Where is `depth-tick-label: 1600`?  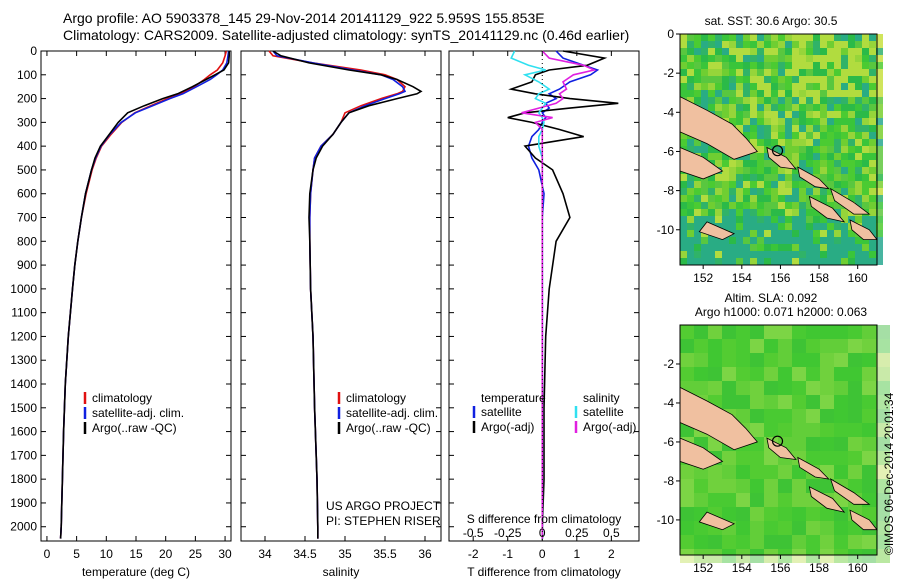
depth-tick-label: 1600 is located at coordinates (23, 432).